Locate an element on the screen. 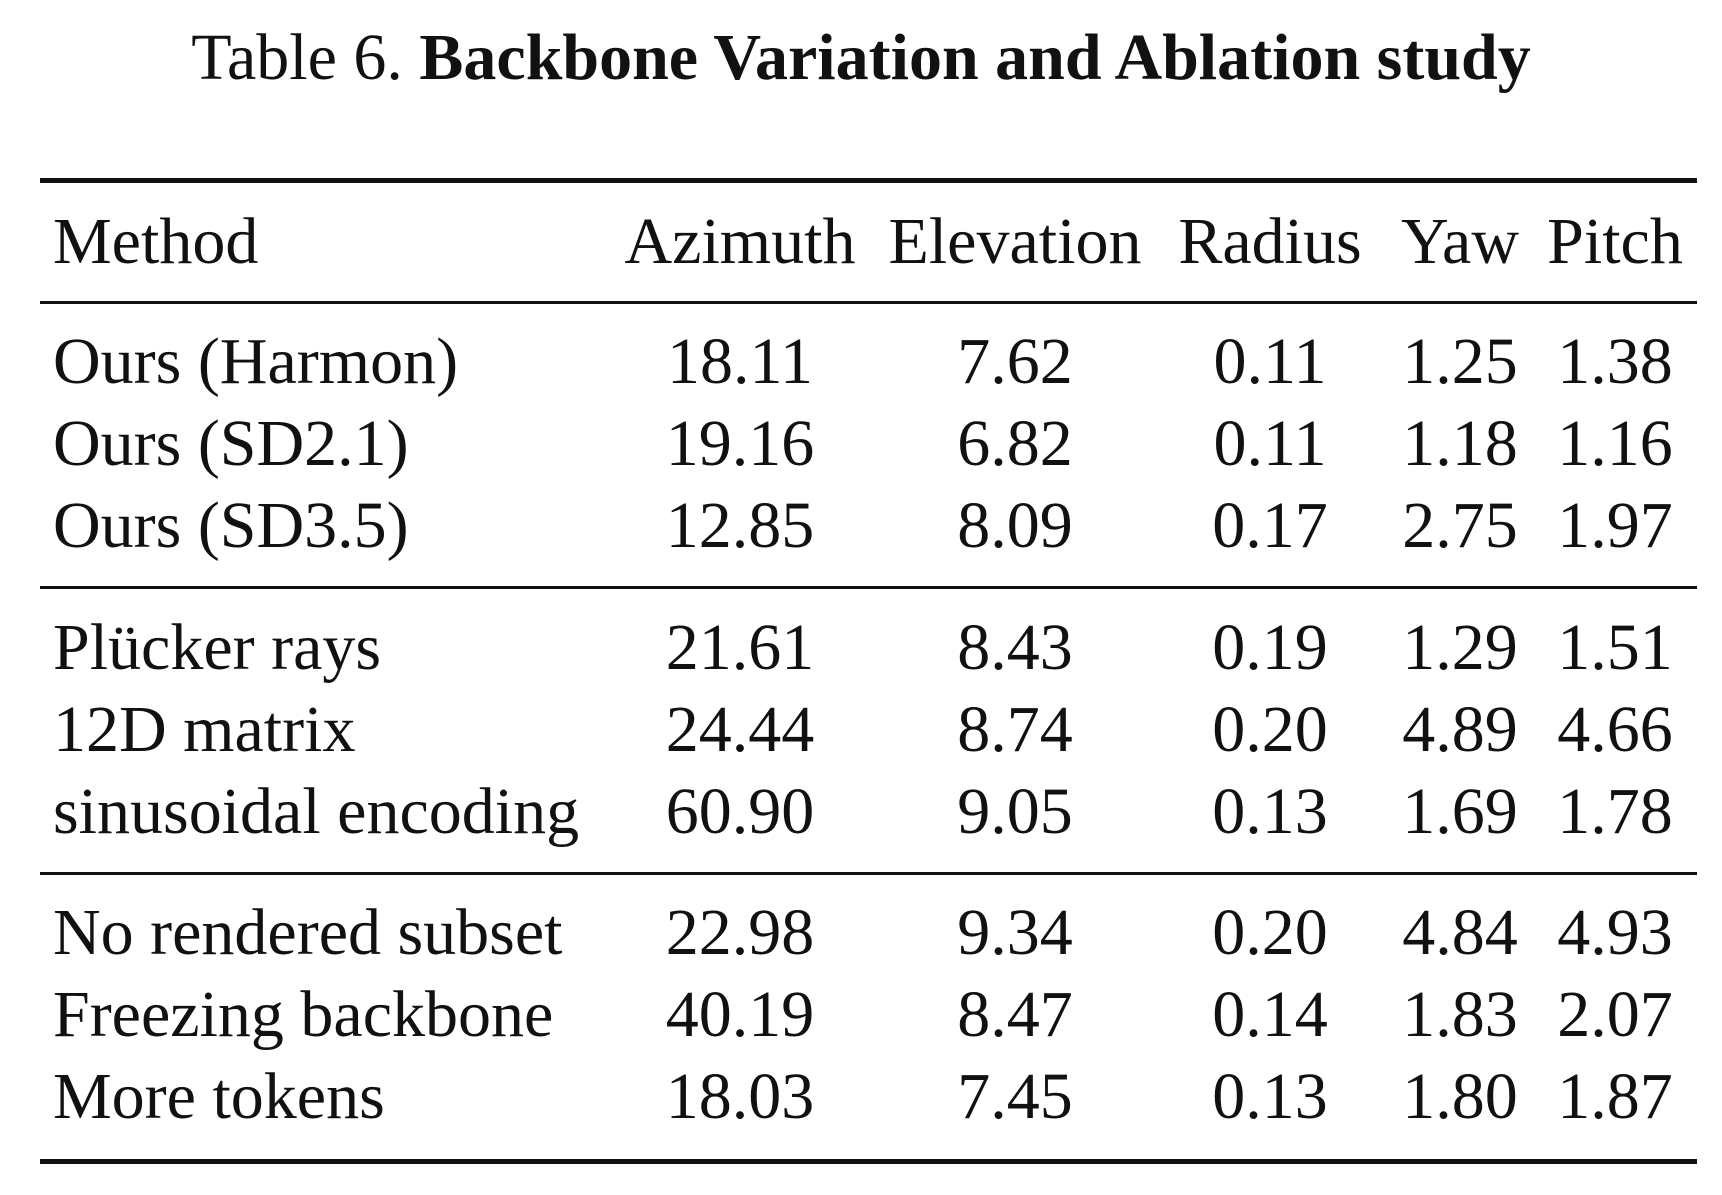 The height and width of the screenshot is (1195, 1722). cell-elevation: 6.82 is located at coordinates (1015, 443).